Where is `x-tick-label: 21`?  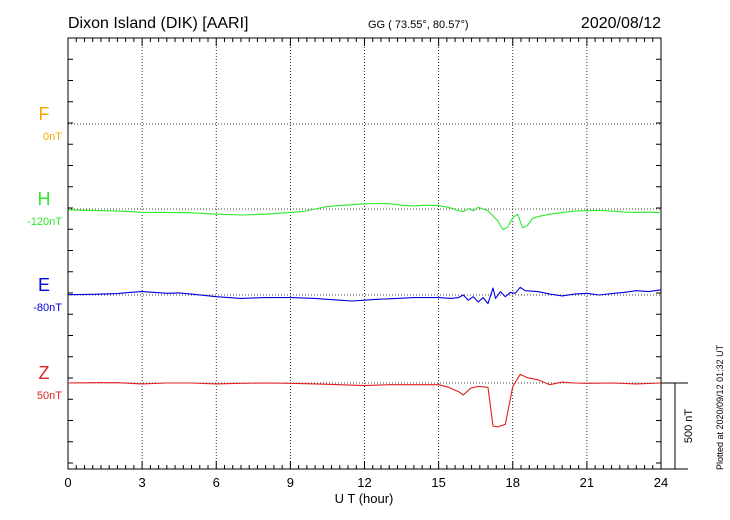
x-tick-label: 21 is located at coordinates (587, 482).